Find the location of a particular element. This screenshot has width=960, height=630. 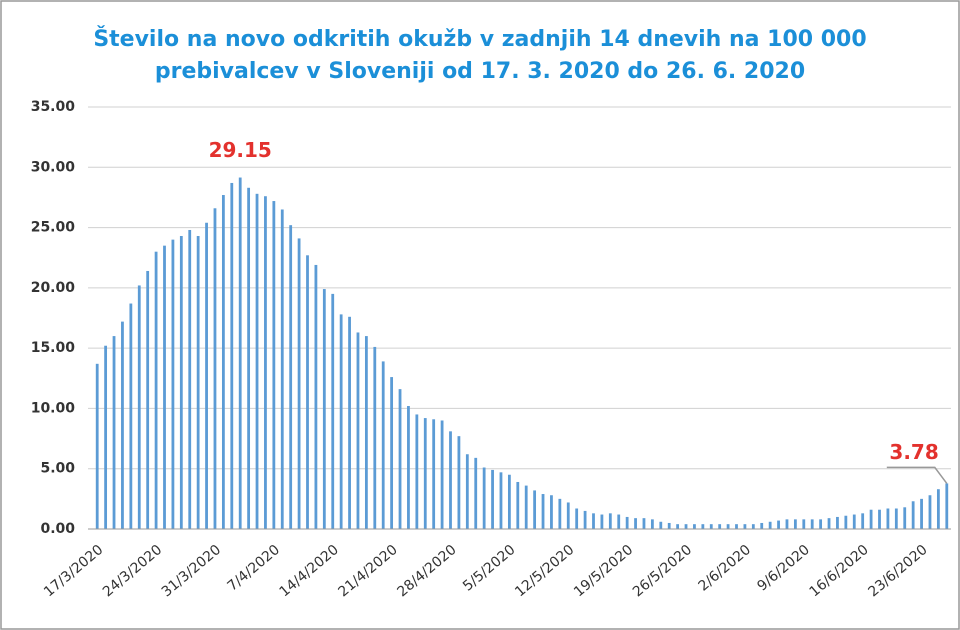

y-tick-label: 25.00 is located at coordinates (53, 228).